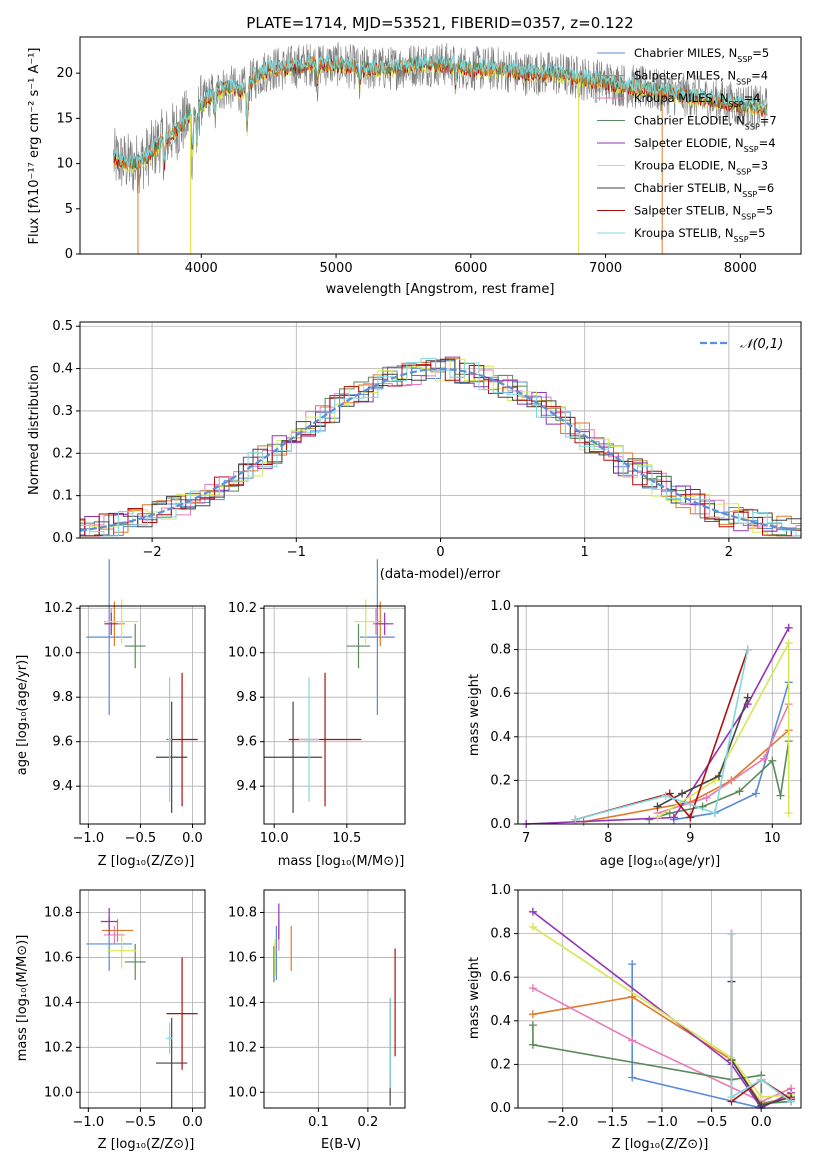 The width and height of the screenshot is (819, 1170). I want to click on weight-line-salpeter_elodie, so click(662, 1010).